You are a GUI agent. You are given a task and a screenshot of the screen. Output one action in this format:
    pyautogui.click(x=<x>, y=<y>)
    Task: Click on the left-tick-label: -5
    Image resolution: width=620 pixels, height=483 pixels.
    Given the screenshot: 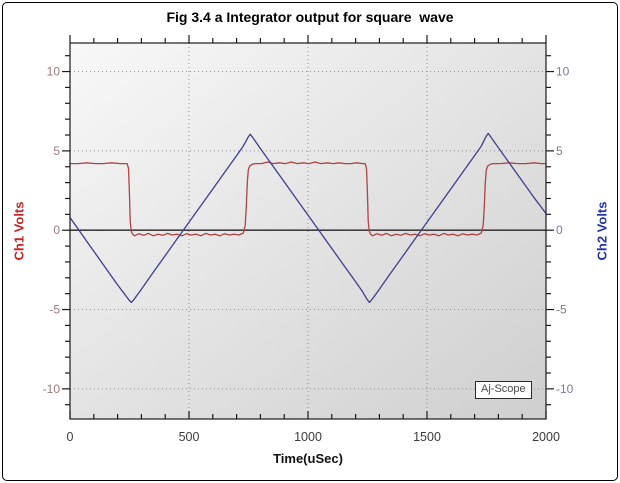 What is the action you would take?
    pyautogui.click(x=54, y=310)
    